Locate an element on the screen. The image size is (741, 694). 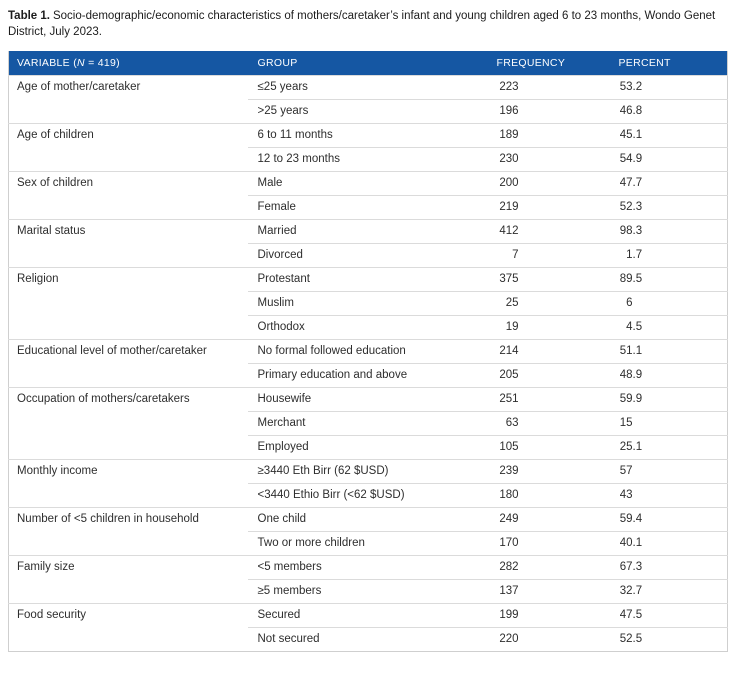
percent-decimal: .3 is located at coordinates (637, 206).